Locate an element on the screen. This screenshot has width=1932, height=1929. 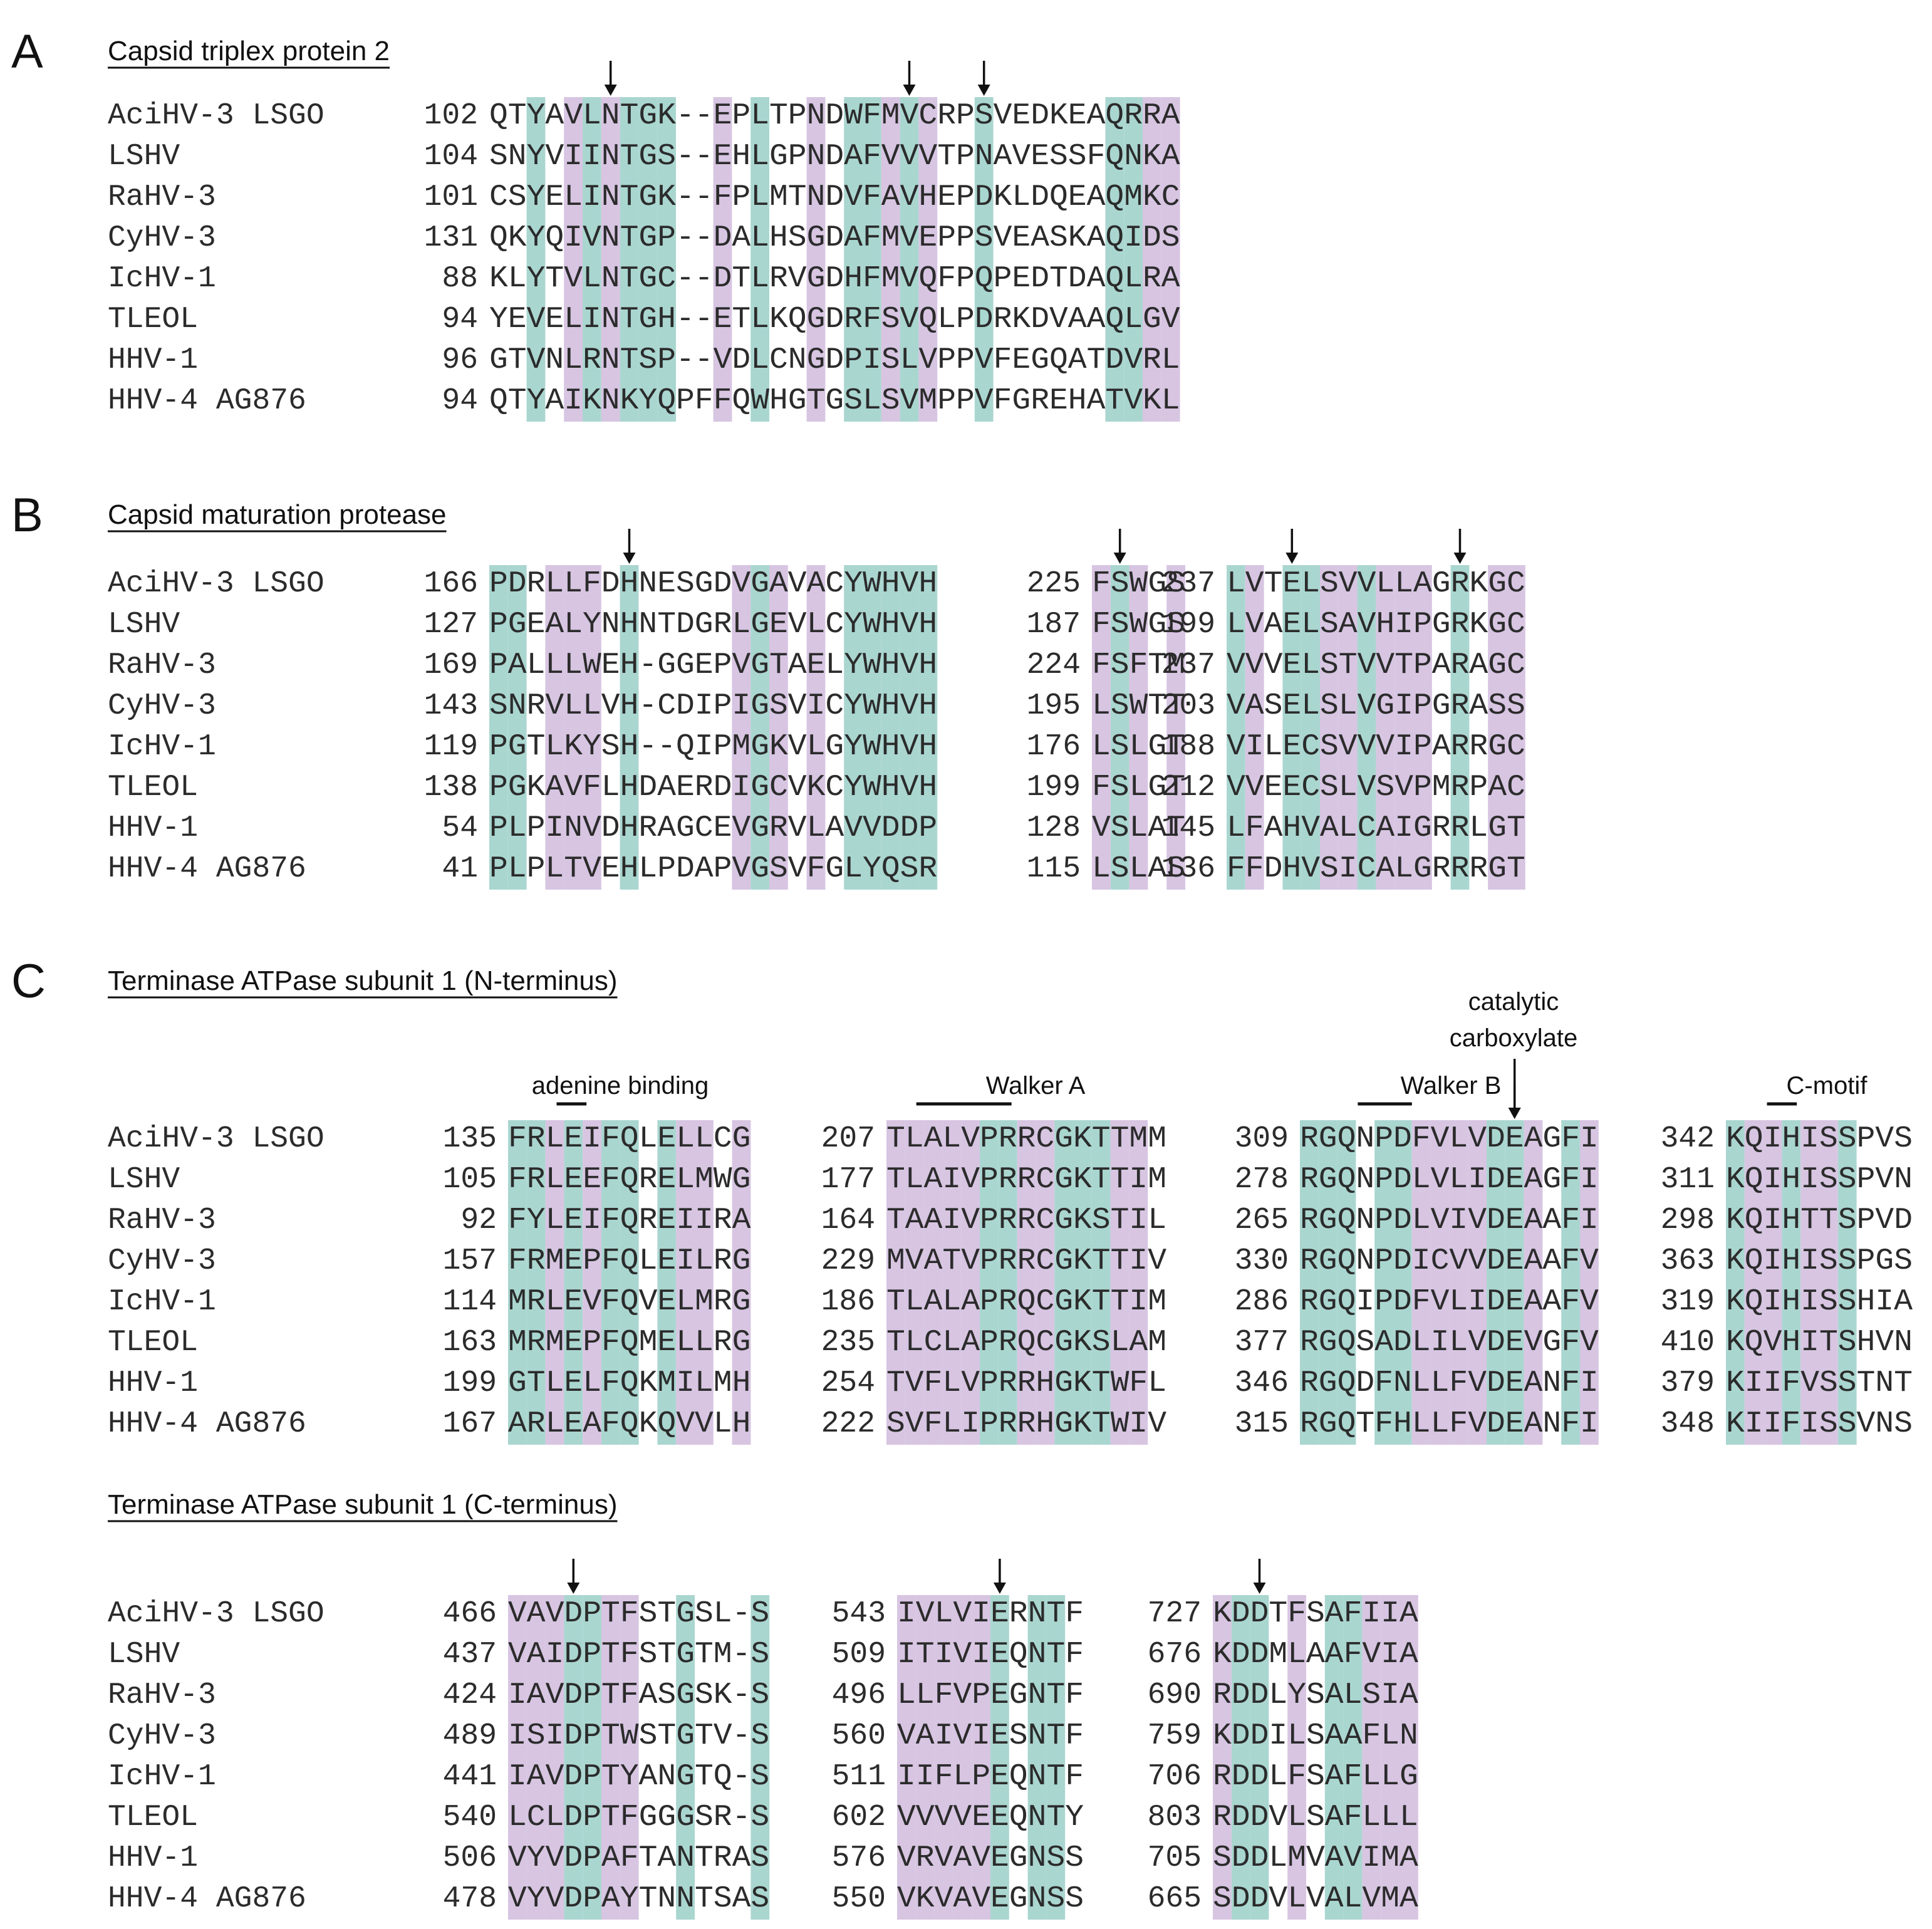
residue-start-number: 136 is located at coordinates (1188, 869).